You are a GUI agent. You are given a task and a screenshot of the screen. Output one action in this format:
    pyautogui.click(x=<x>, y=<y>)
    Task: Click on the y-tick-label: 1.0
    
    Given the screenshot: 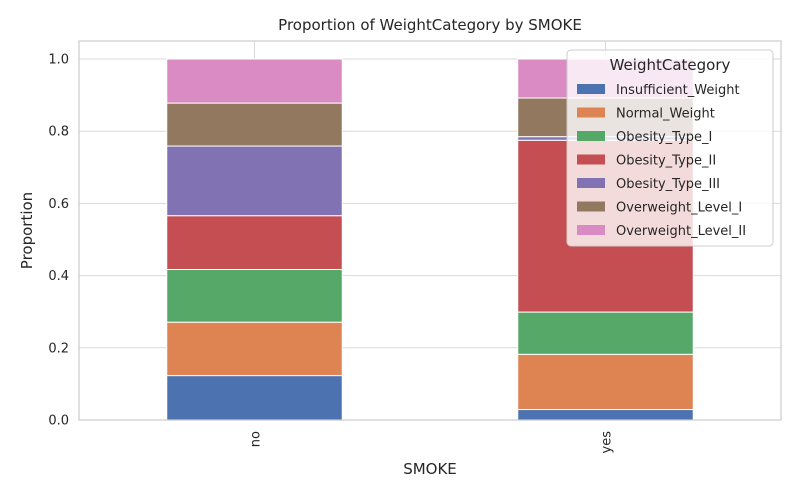 What is the action you would take?
    pyautogui.click(x=58, y=60)
    